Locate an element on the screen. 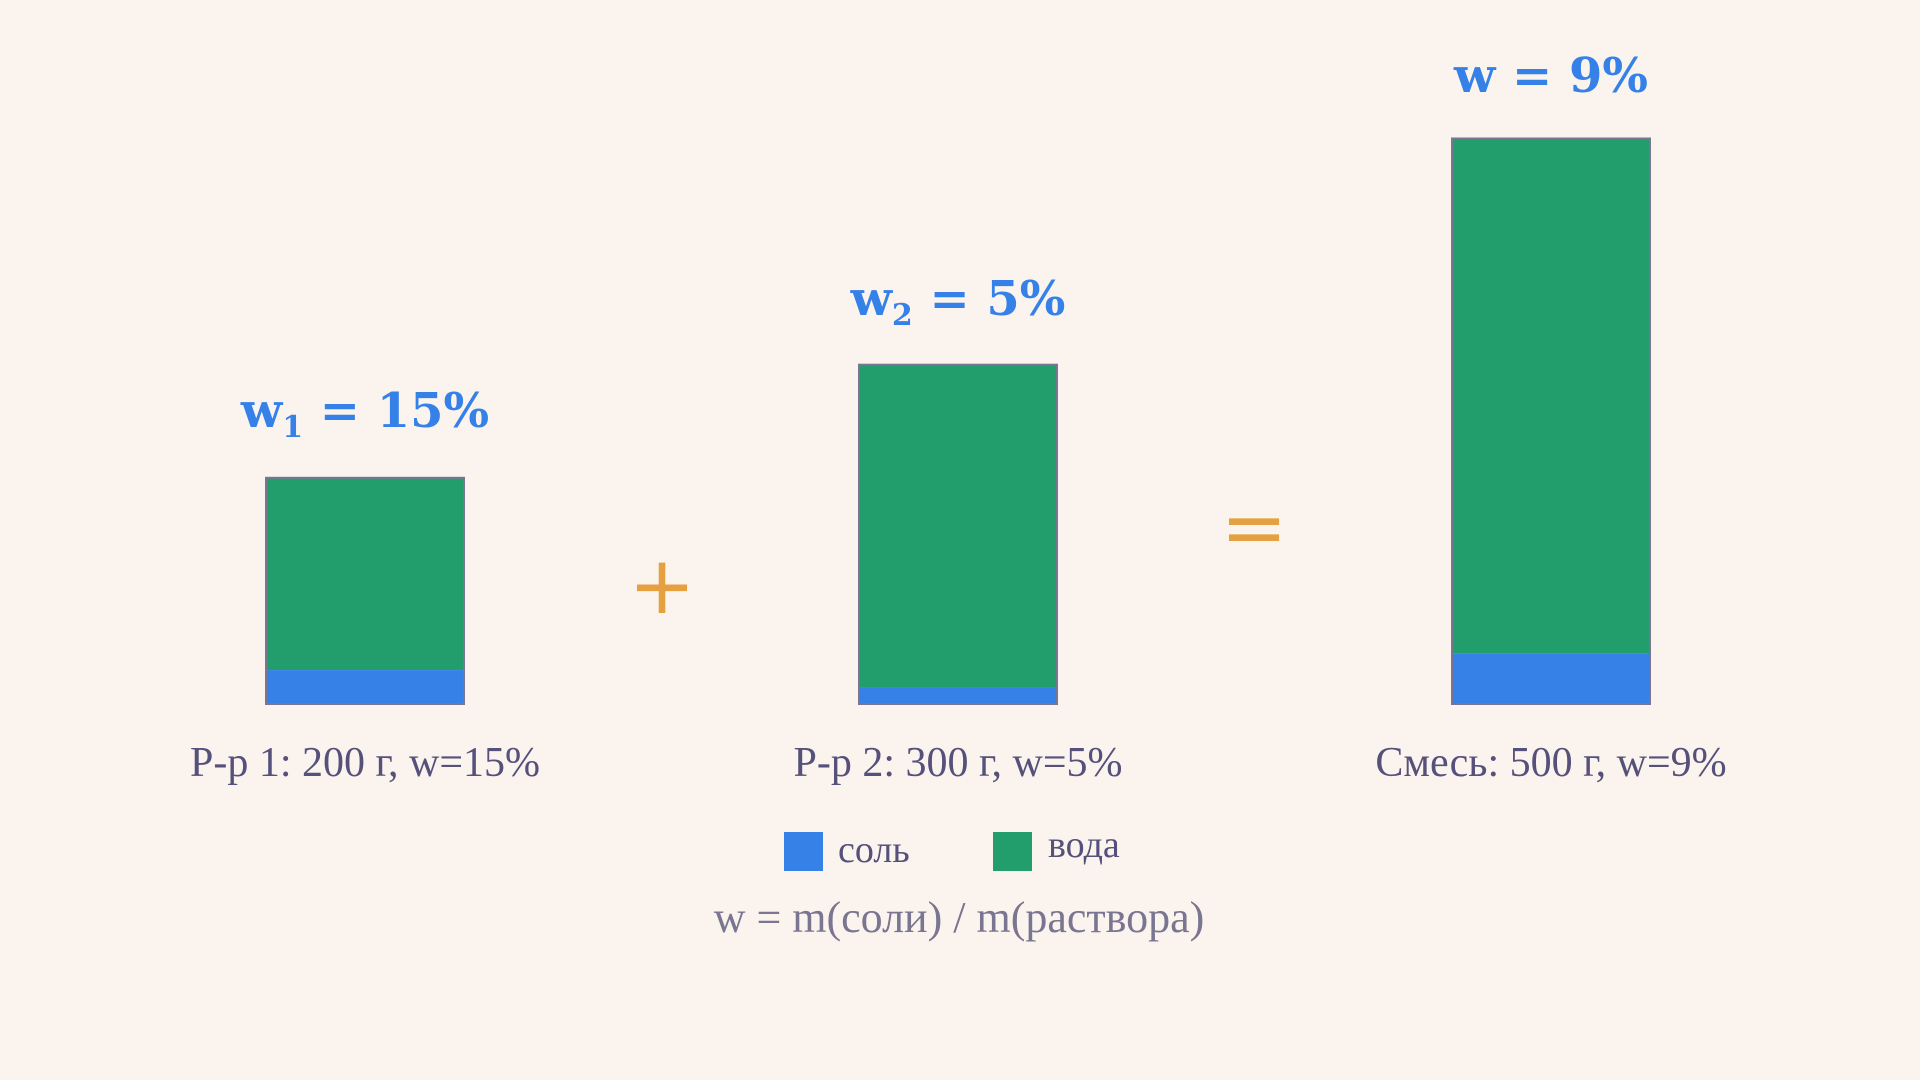  solution-2-water-segment is located at coordinates (958, 526).